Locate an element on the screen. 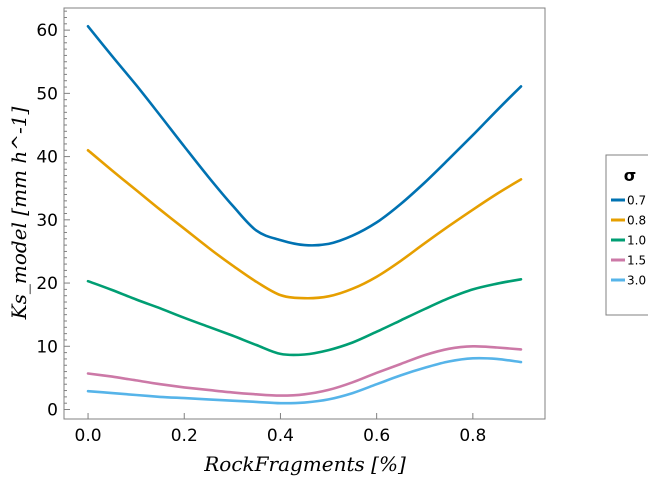 The image size is (648, 479). series-line-3.0 is located at coordinates (304, 380).